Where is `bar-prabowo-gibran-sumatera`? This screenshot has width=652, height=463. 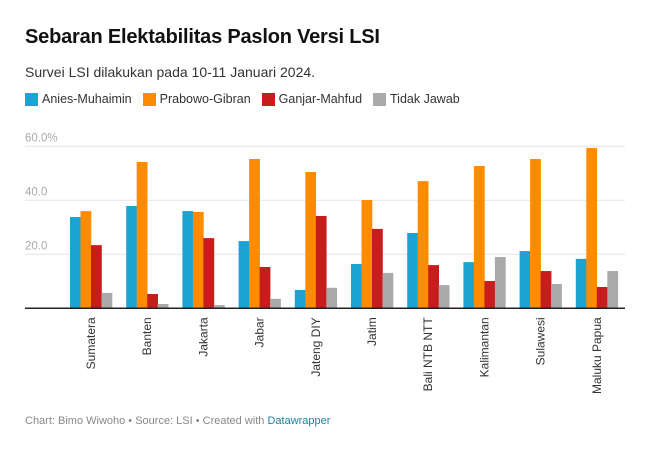
bar-prabowo-gibran-sumatera is located at coordinates (86, 260).